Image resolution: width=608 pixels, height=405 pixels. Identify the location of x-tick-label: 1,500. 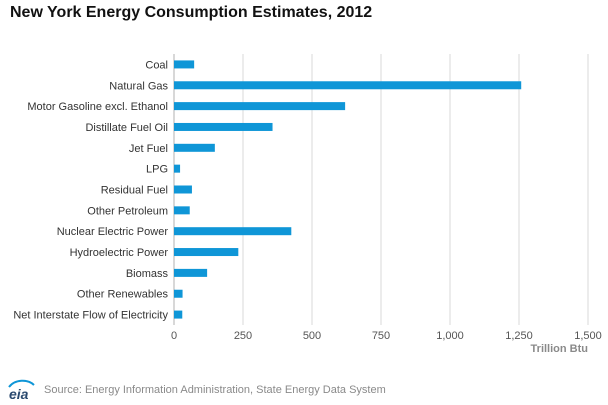
(588, 336).